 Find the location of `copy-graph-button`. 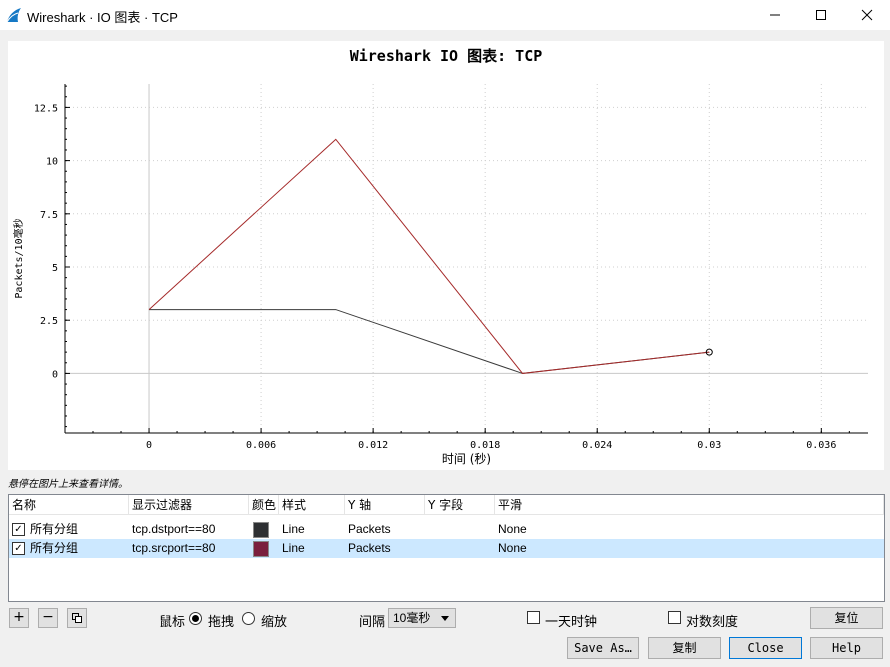

copy-graph-button is located at coordinates (77, 618).